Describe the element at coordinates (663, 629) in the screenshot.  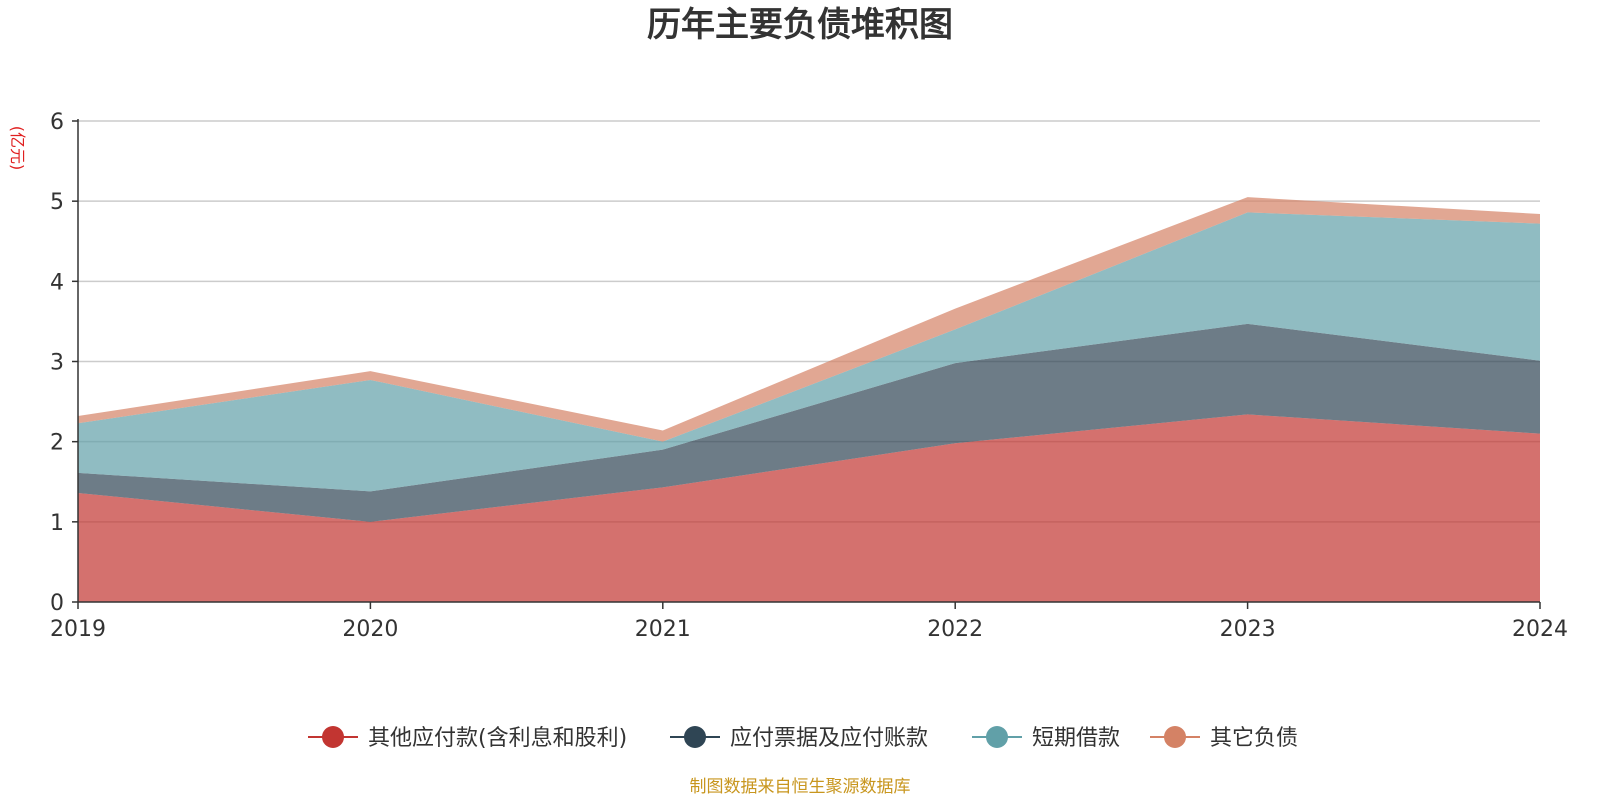
I see `x-tick-label: 2021` at that location.